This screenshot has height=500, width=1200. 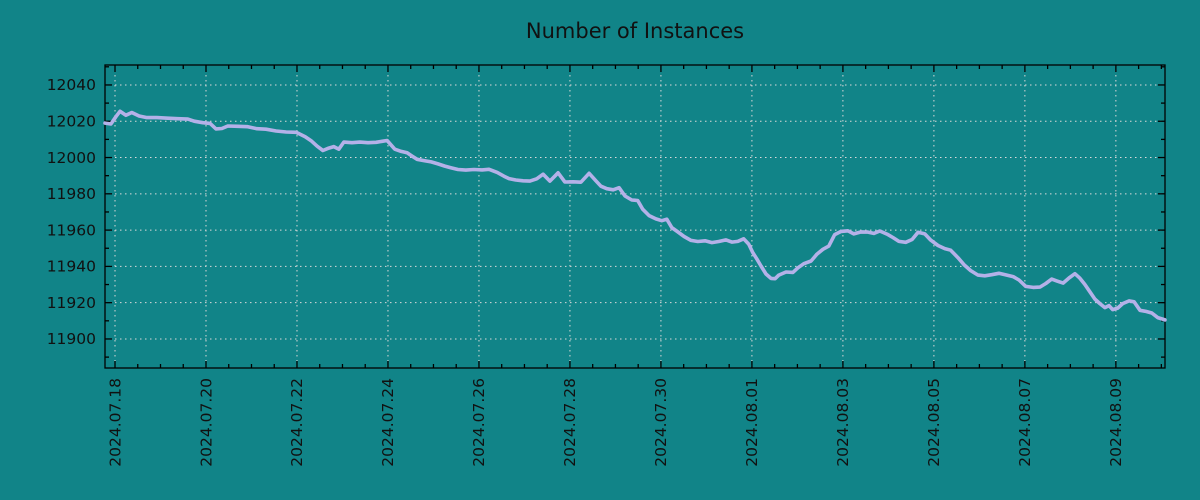 I want to click on x-tick-label: 2024.08.07, so click(x=1025, y=422).